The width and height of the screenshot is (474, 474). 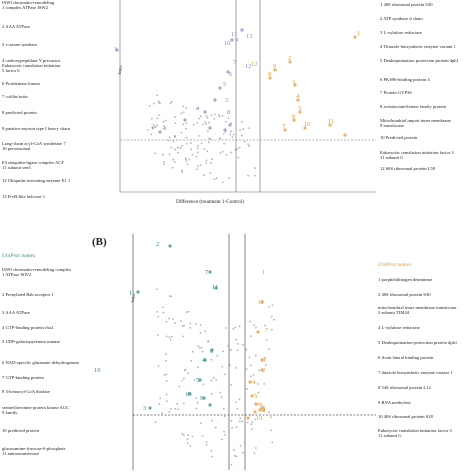 I want to click on point-label: 7, so click(x=235, y=62).